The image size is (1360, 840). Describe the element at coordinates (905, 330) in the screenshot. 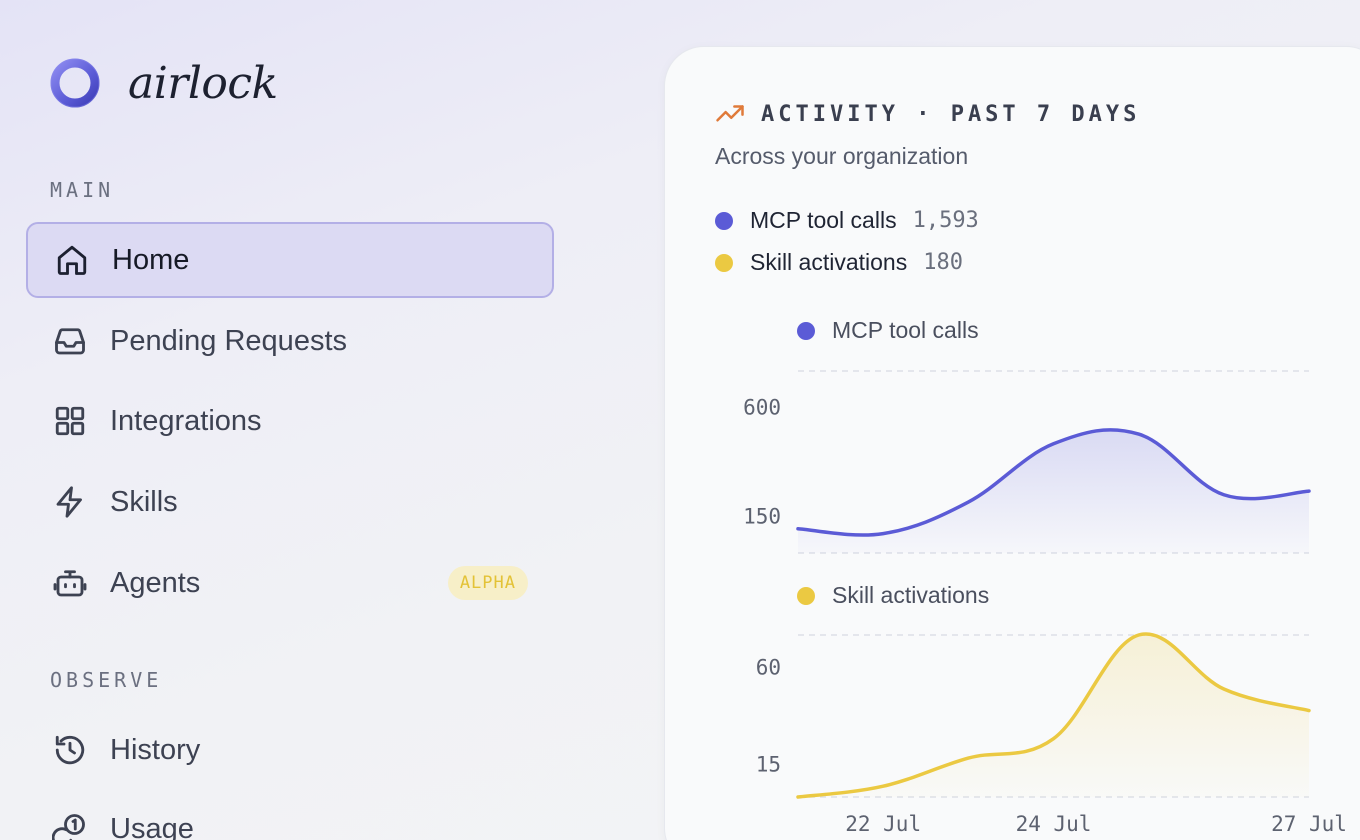

I see `series-title: MCP tool calls` at that location.